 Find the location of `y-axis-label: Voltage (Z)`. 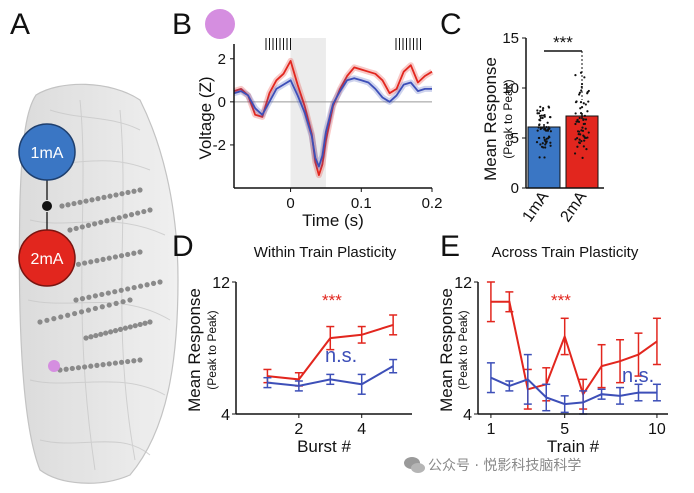

y-axis-label: Voltage (Z) is located at coordinates (205, 117).